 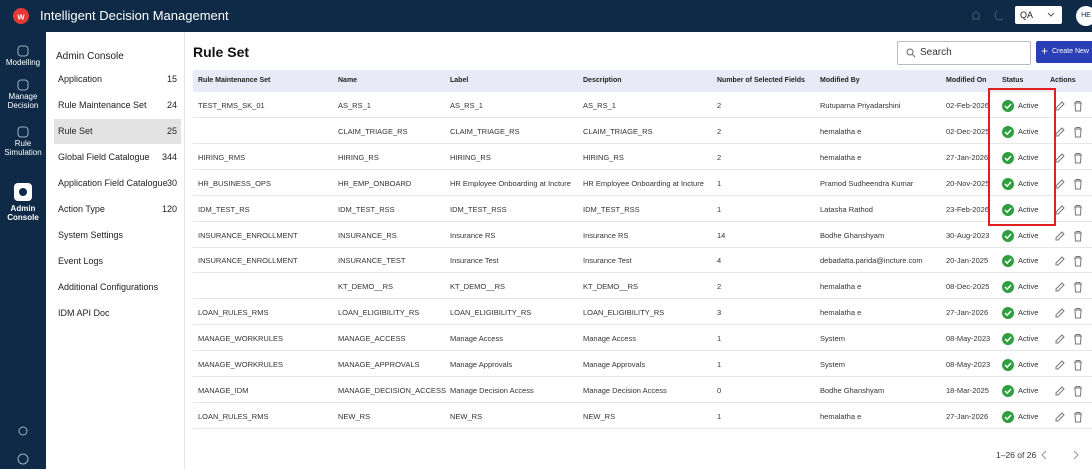 What do you see at coordinates (23, 208) in the screenshot?
I see `rail-item: Admin Console` at bounding box center [23, 208].